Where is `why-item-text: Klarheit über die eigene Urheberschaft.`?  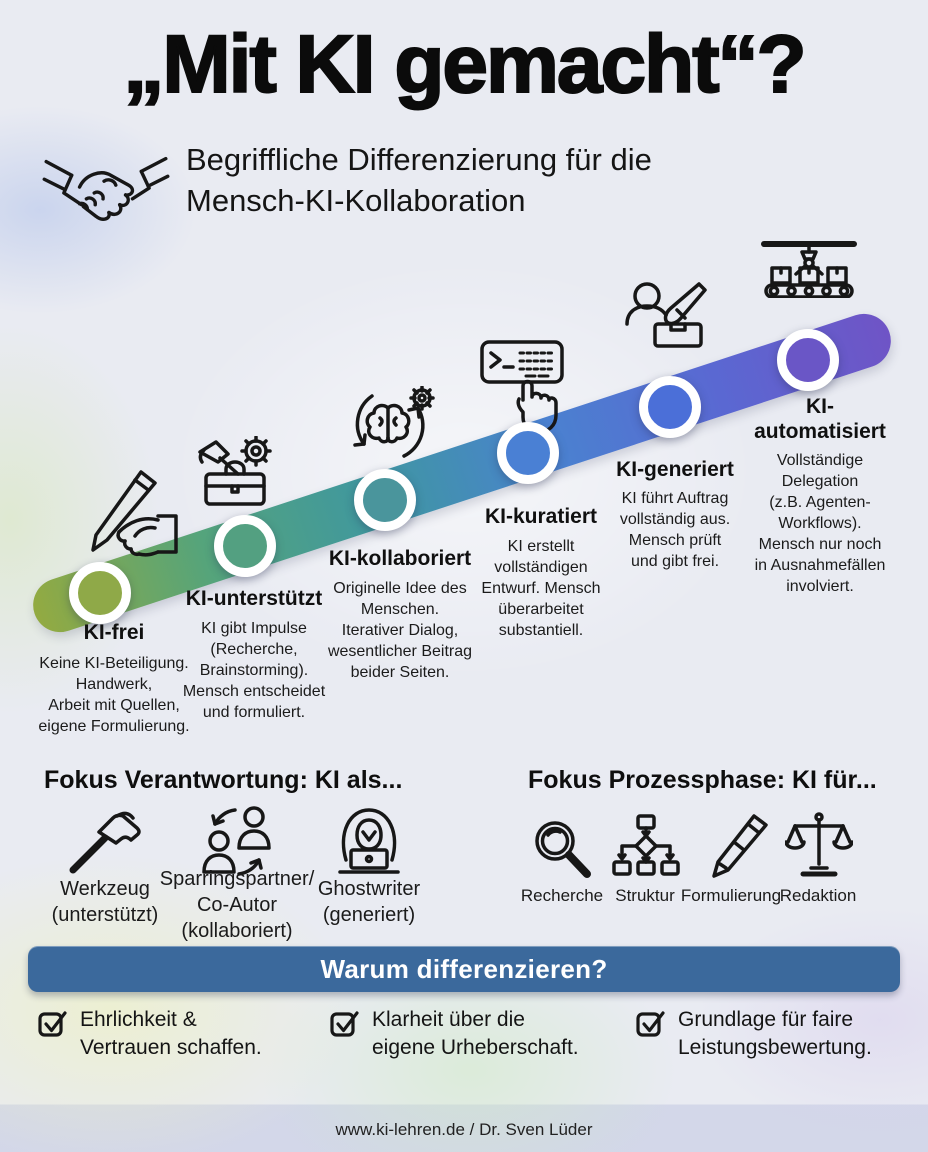
why-item-text: Klarheit über die eigene Urheberschaft. is located at coordinates (475, 1033).